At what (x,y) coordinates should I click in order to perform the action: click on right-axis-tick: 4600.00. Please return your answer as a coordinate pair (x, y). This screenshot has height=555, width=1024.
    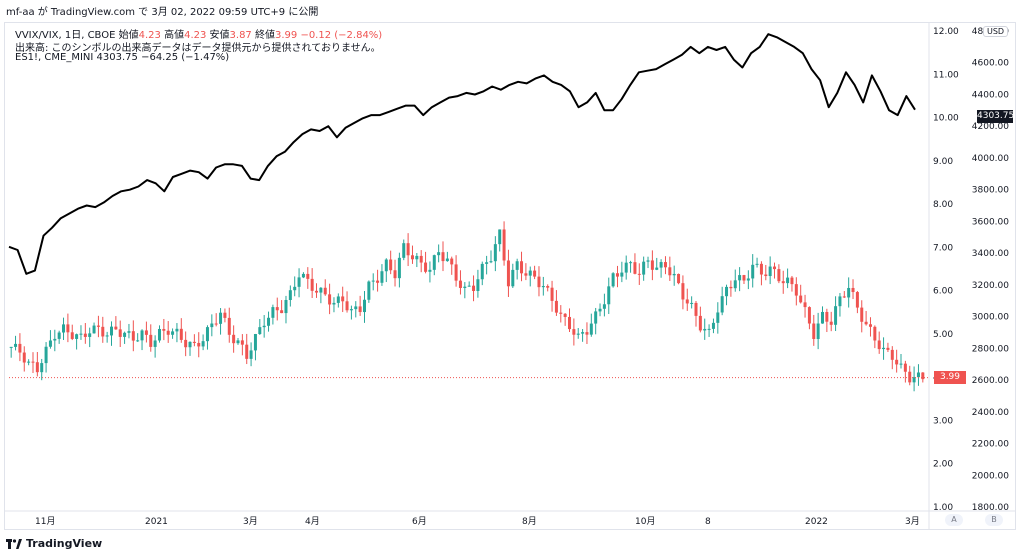
    Looking at the image, I should click on (990, 64).